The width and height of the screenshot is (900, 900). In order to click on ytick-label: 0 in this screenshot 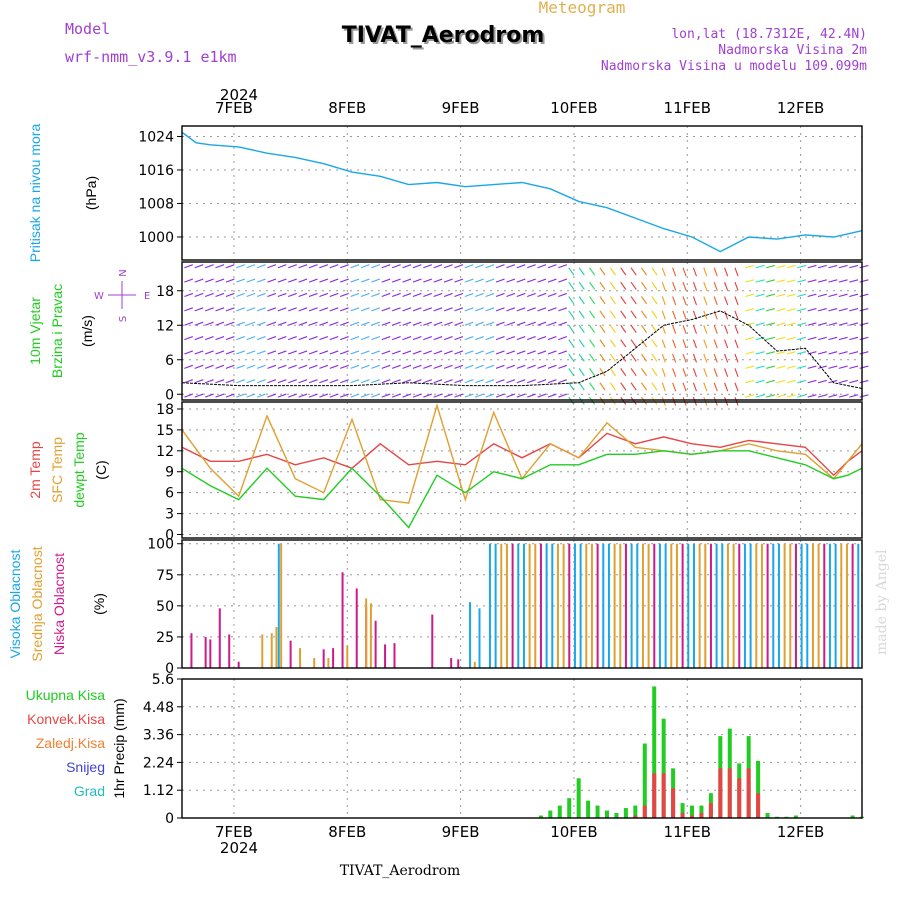, I will do `click(169, 395)`.